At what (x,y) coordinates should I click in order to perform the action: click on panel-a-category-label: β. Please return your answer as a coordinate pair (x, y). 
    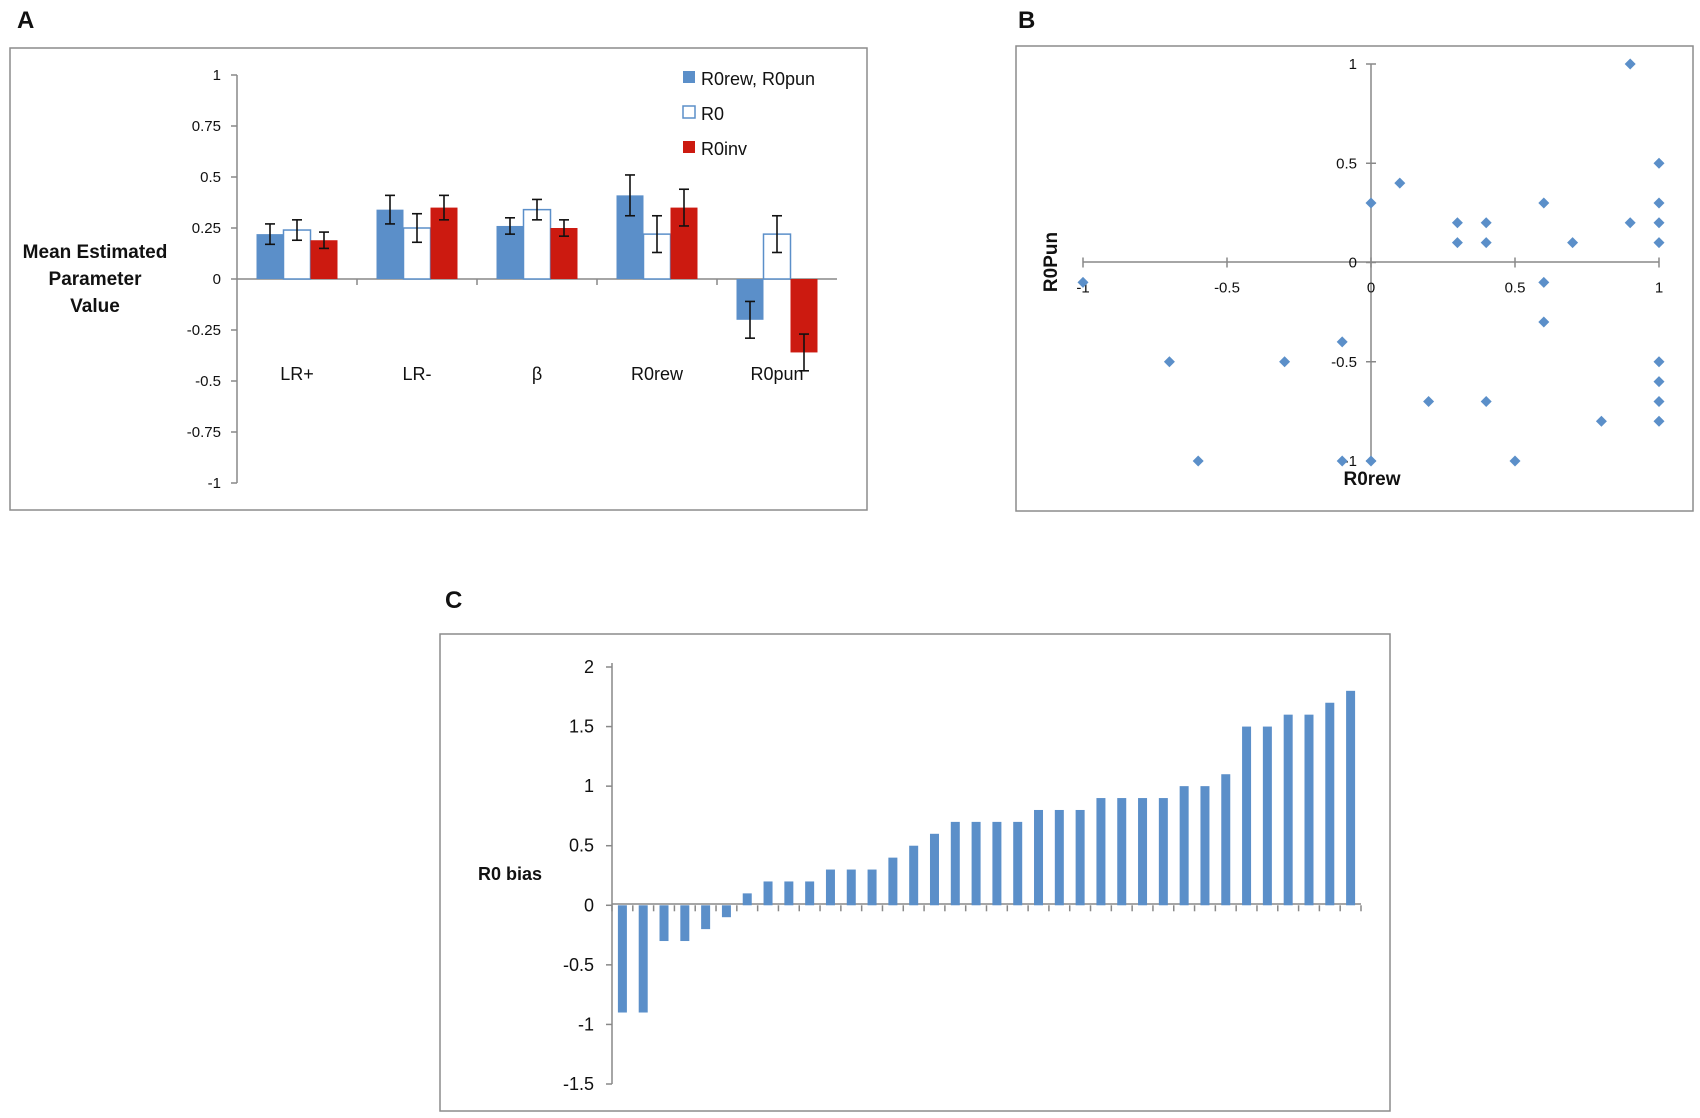
    Looking at the image, I should click on (537, 374).